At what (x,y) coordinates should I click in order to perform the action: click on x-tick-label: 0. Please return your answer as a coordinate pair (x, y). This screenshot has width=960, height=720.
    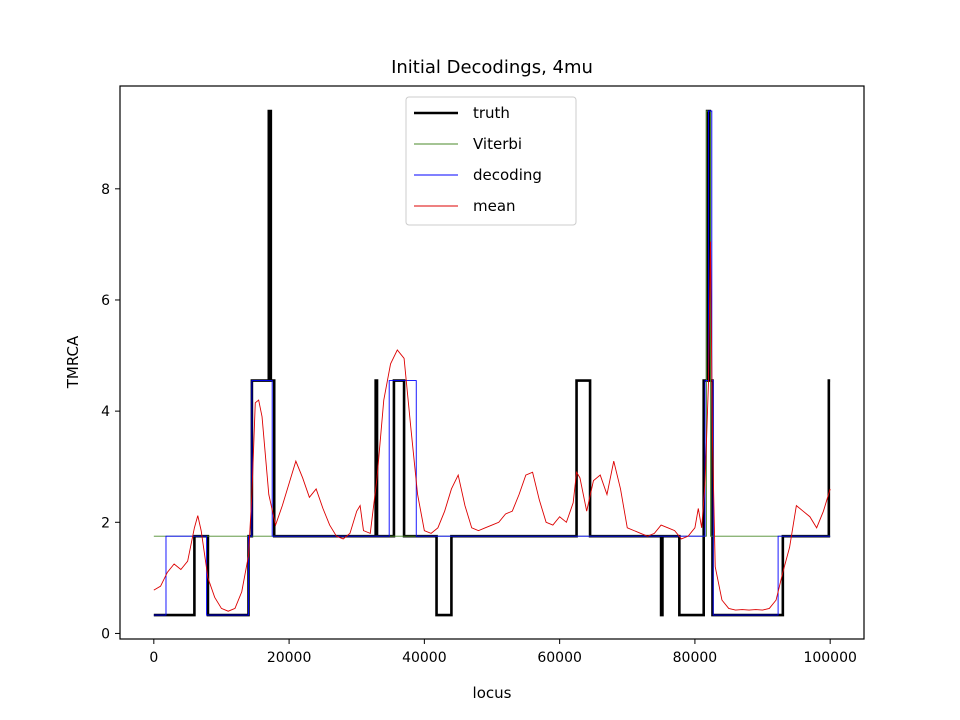
    Looking at the image, I should click on (153, 658).